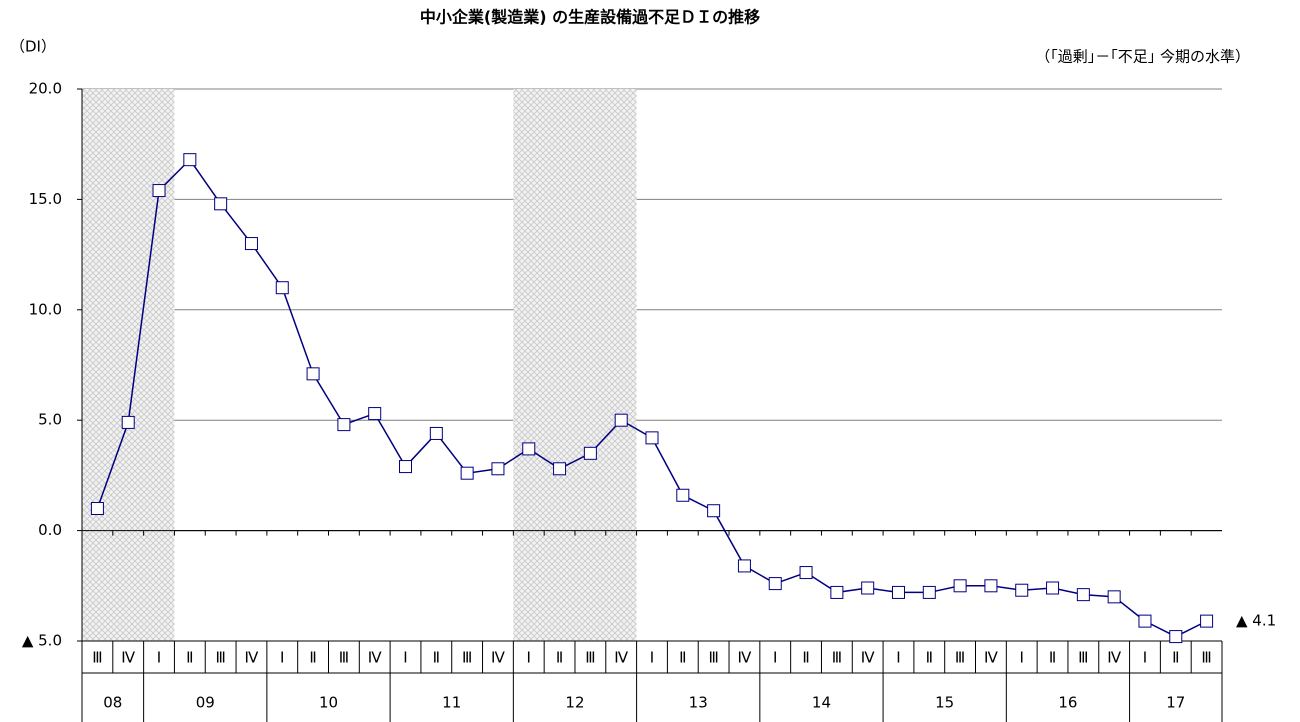 This screenshot has width=1300, height=722. Describe the element at coordinates (112, 703) in the screenshot. I see `group-label: 08` at that location.